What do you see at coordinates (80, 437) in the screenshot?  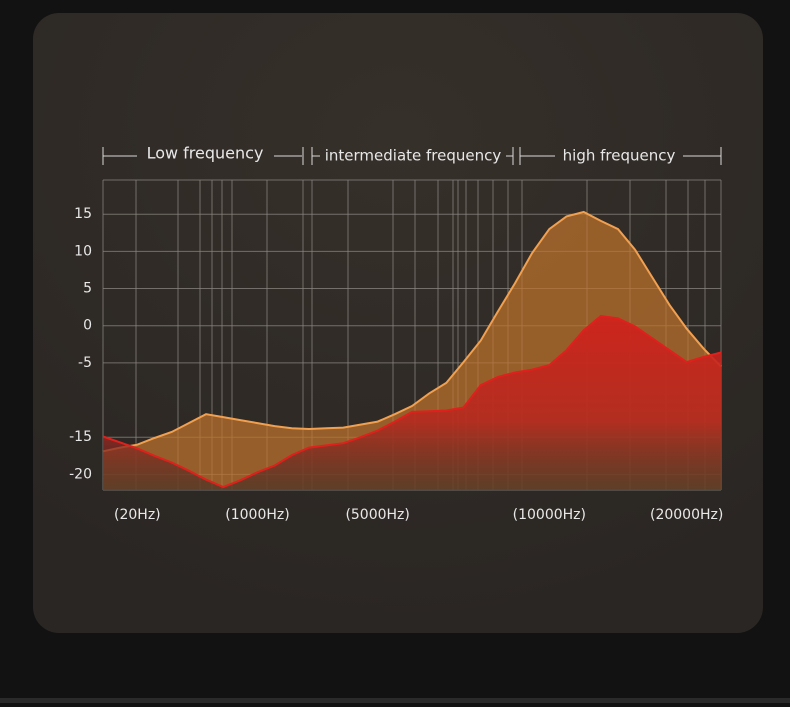 I see `y-tick-label: -15` at bounding box center [80, 437].